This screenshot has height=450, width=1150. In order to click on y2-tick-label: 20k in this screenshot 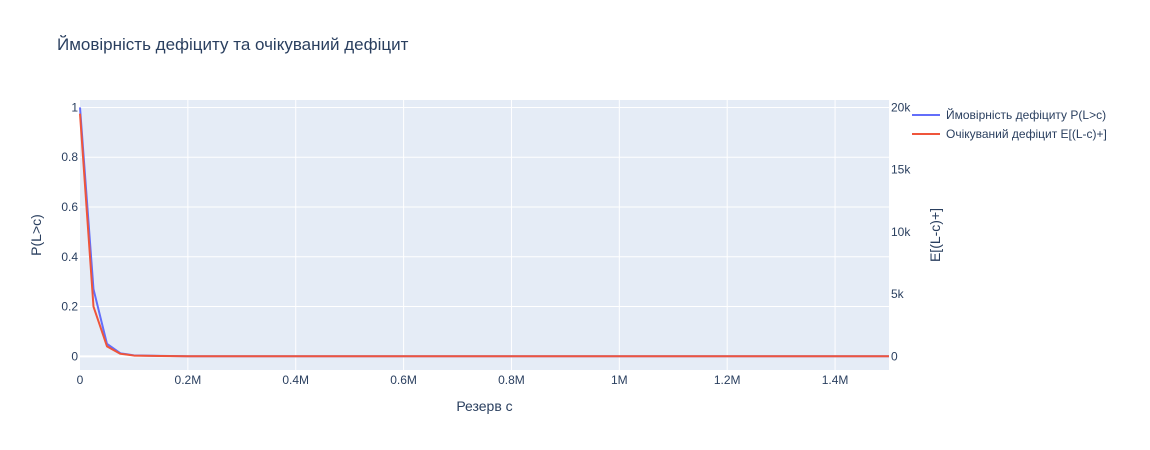, I will do `click(901, 107)`.